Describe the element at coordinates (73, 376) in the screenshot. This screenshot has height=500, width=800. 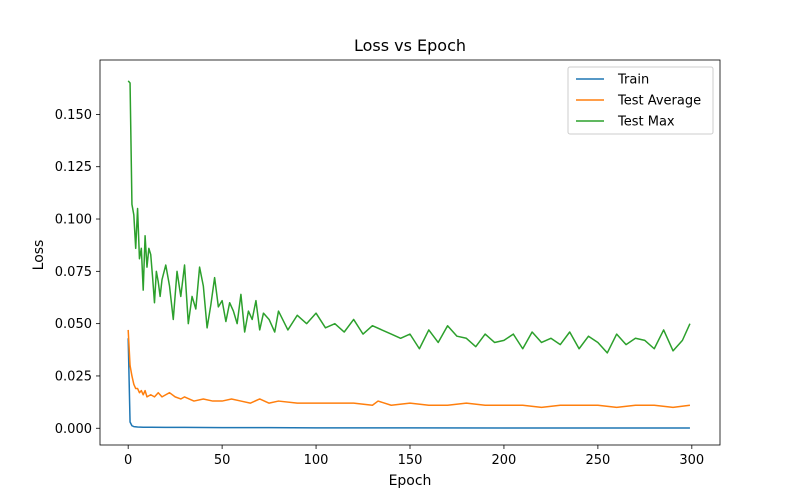
I see `y-tick-label: 0.025` at that location.